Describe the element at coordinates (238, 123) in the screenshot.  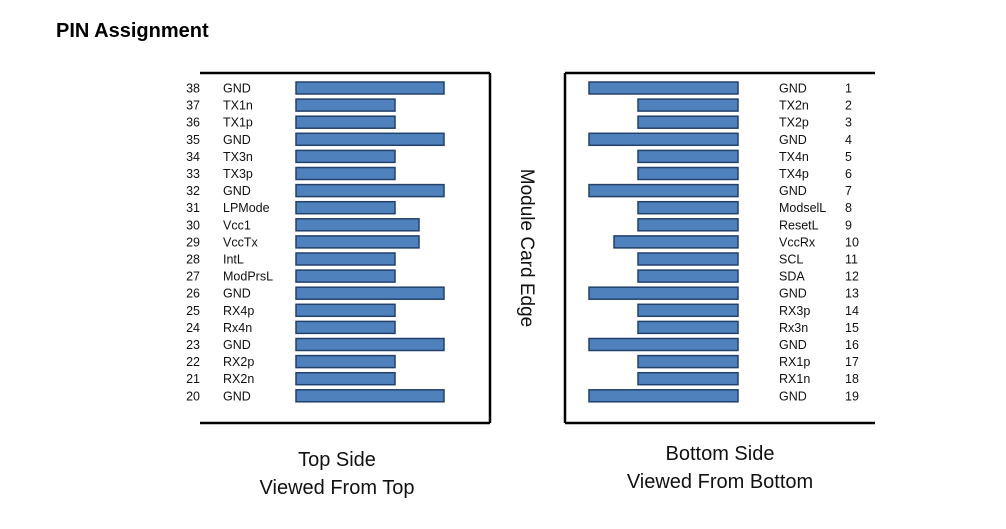
I see `pin-name: TX1p` at that location.